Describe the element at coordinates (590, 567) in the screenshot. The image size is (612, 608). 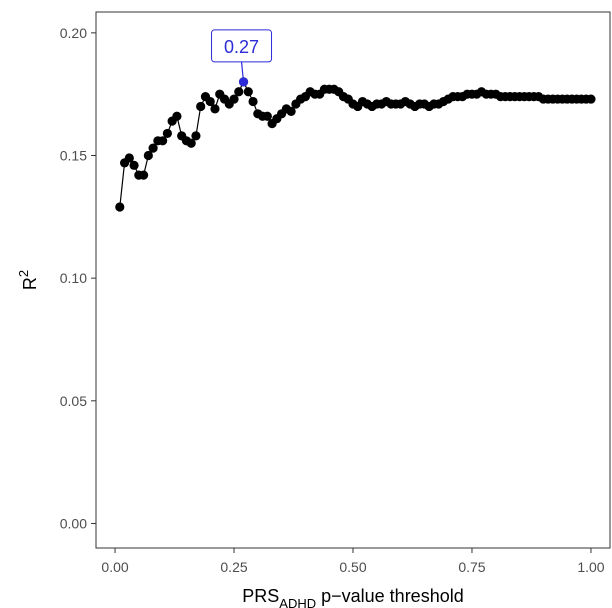
I see `x-tick-label: 1.00` at that location.